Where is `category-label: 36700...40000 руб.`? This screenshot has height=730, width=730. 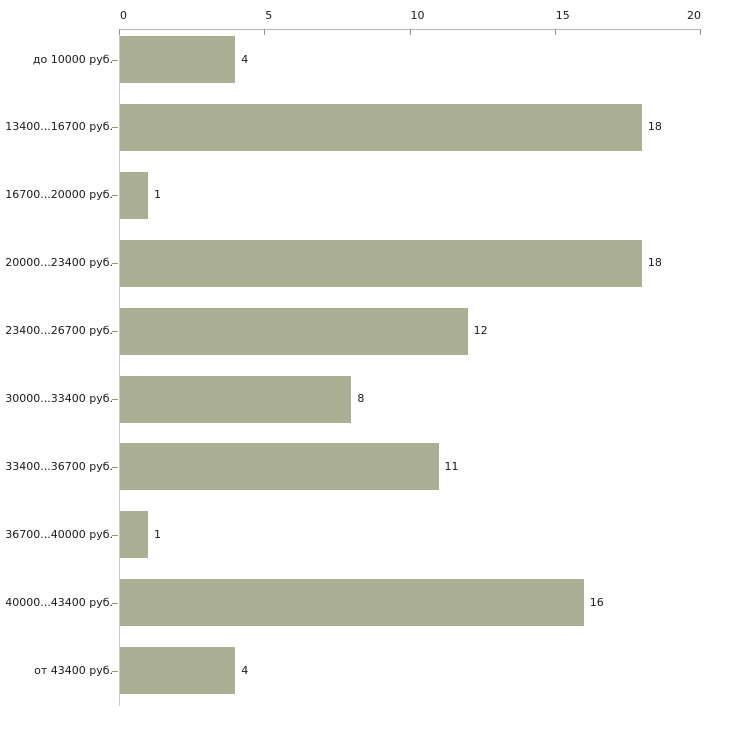
category-label: 36700...40000 руб. is located at coordinates (59, 534).